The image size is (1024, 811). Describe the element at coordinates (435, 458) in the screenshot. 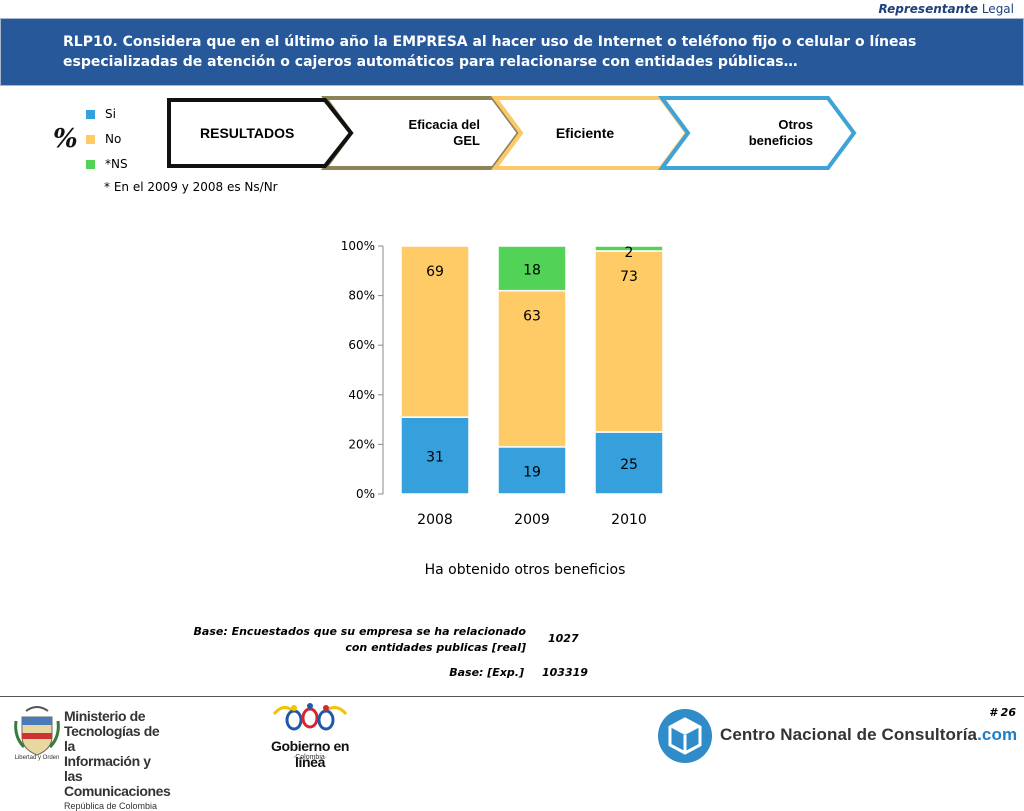

I see `data-label: 31` at that location.